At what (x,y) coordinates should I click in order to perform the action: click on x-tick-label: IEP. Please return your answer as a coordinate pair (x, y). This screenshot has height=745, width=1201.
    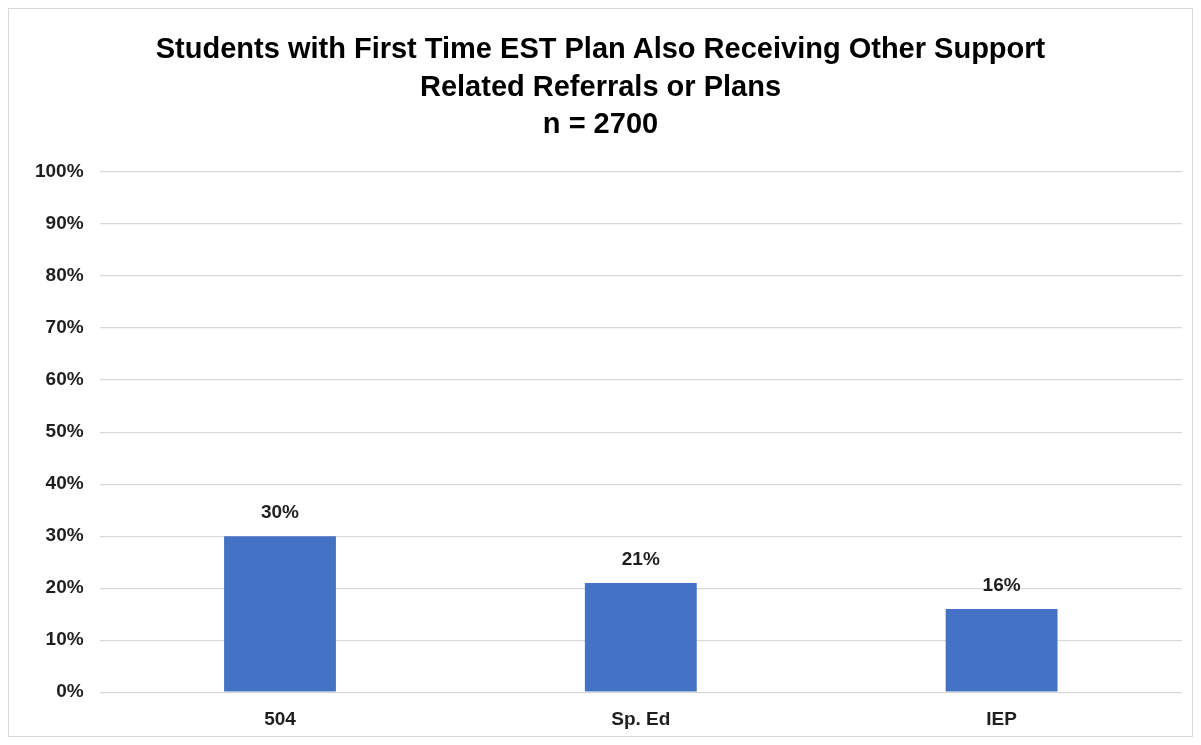
    Looking at the image, I should click on (1002, 718).